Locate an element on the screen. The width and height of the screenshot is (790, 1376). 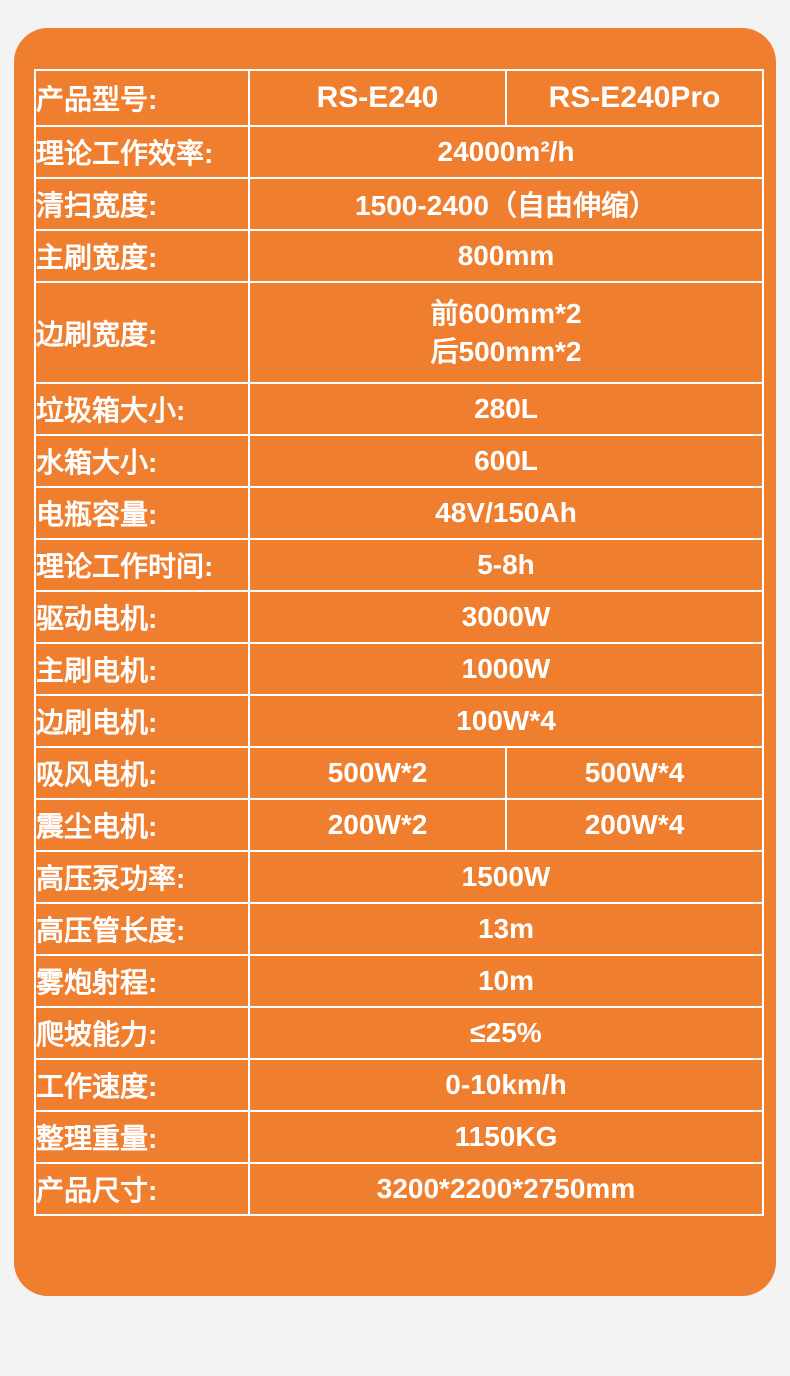
spec-value: 100W*4 is located at coordinates (506, 721).